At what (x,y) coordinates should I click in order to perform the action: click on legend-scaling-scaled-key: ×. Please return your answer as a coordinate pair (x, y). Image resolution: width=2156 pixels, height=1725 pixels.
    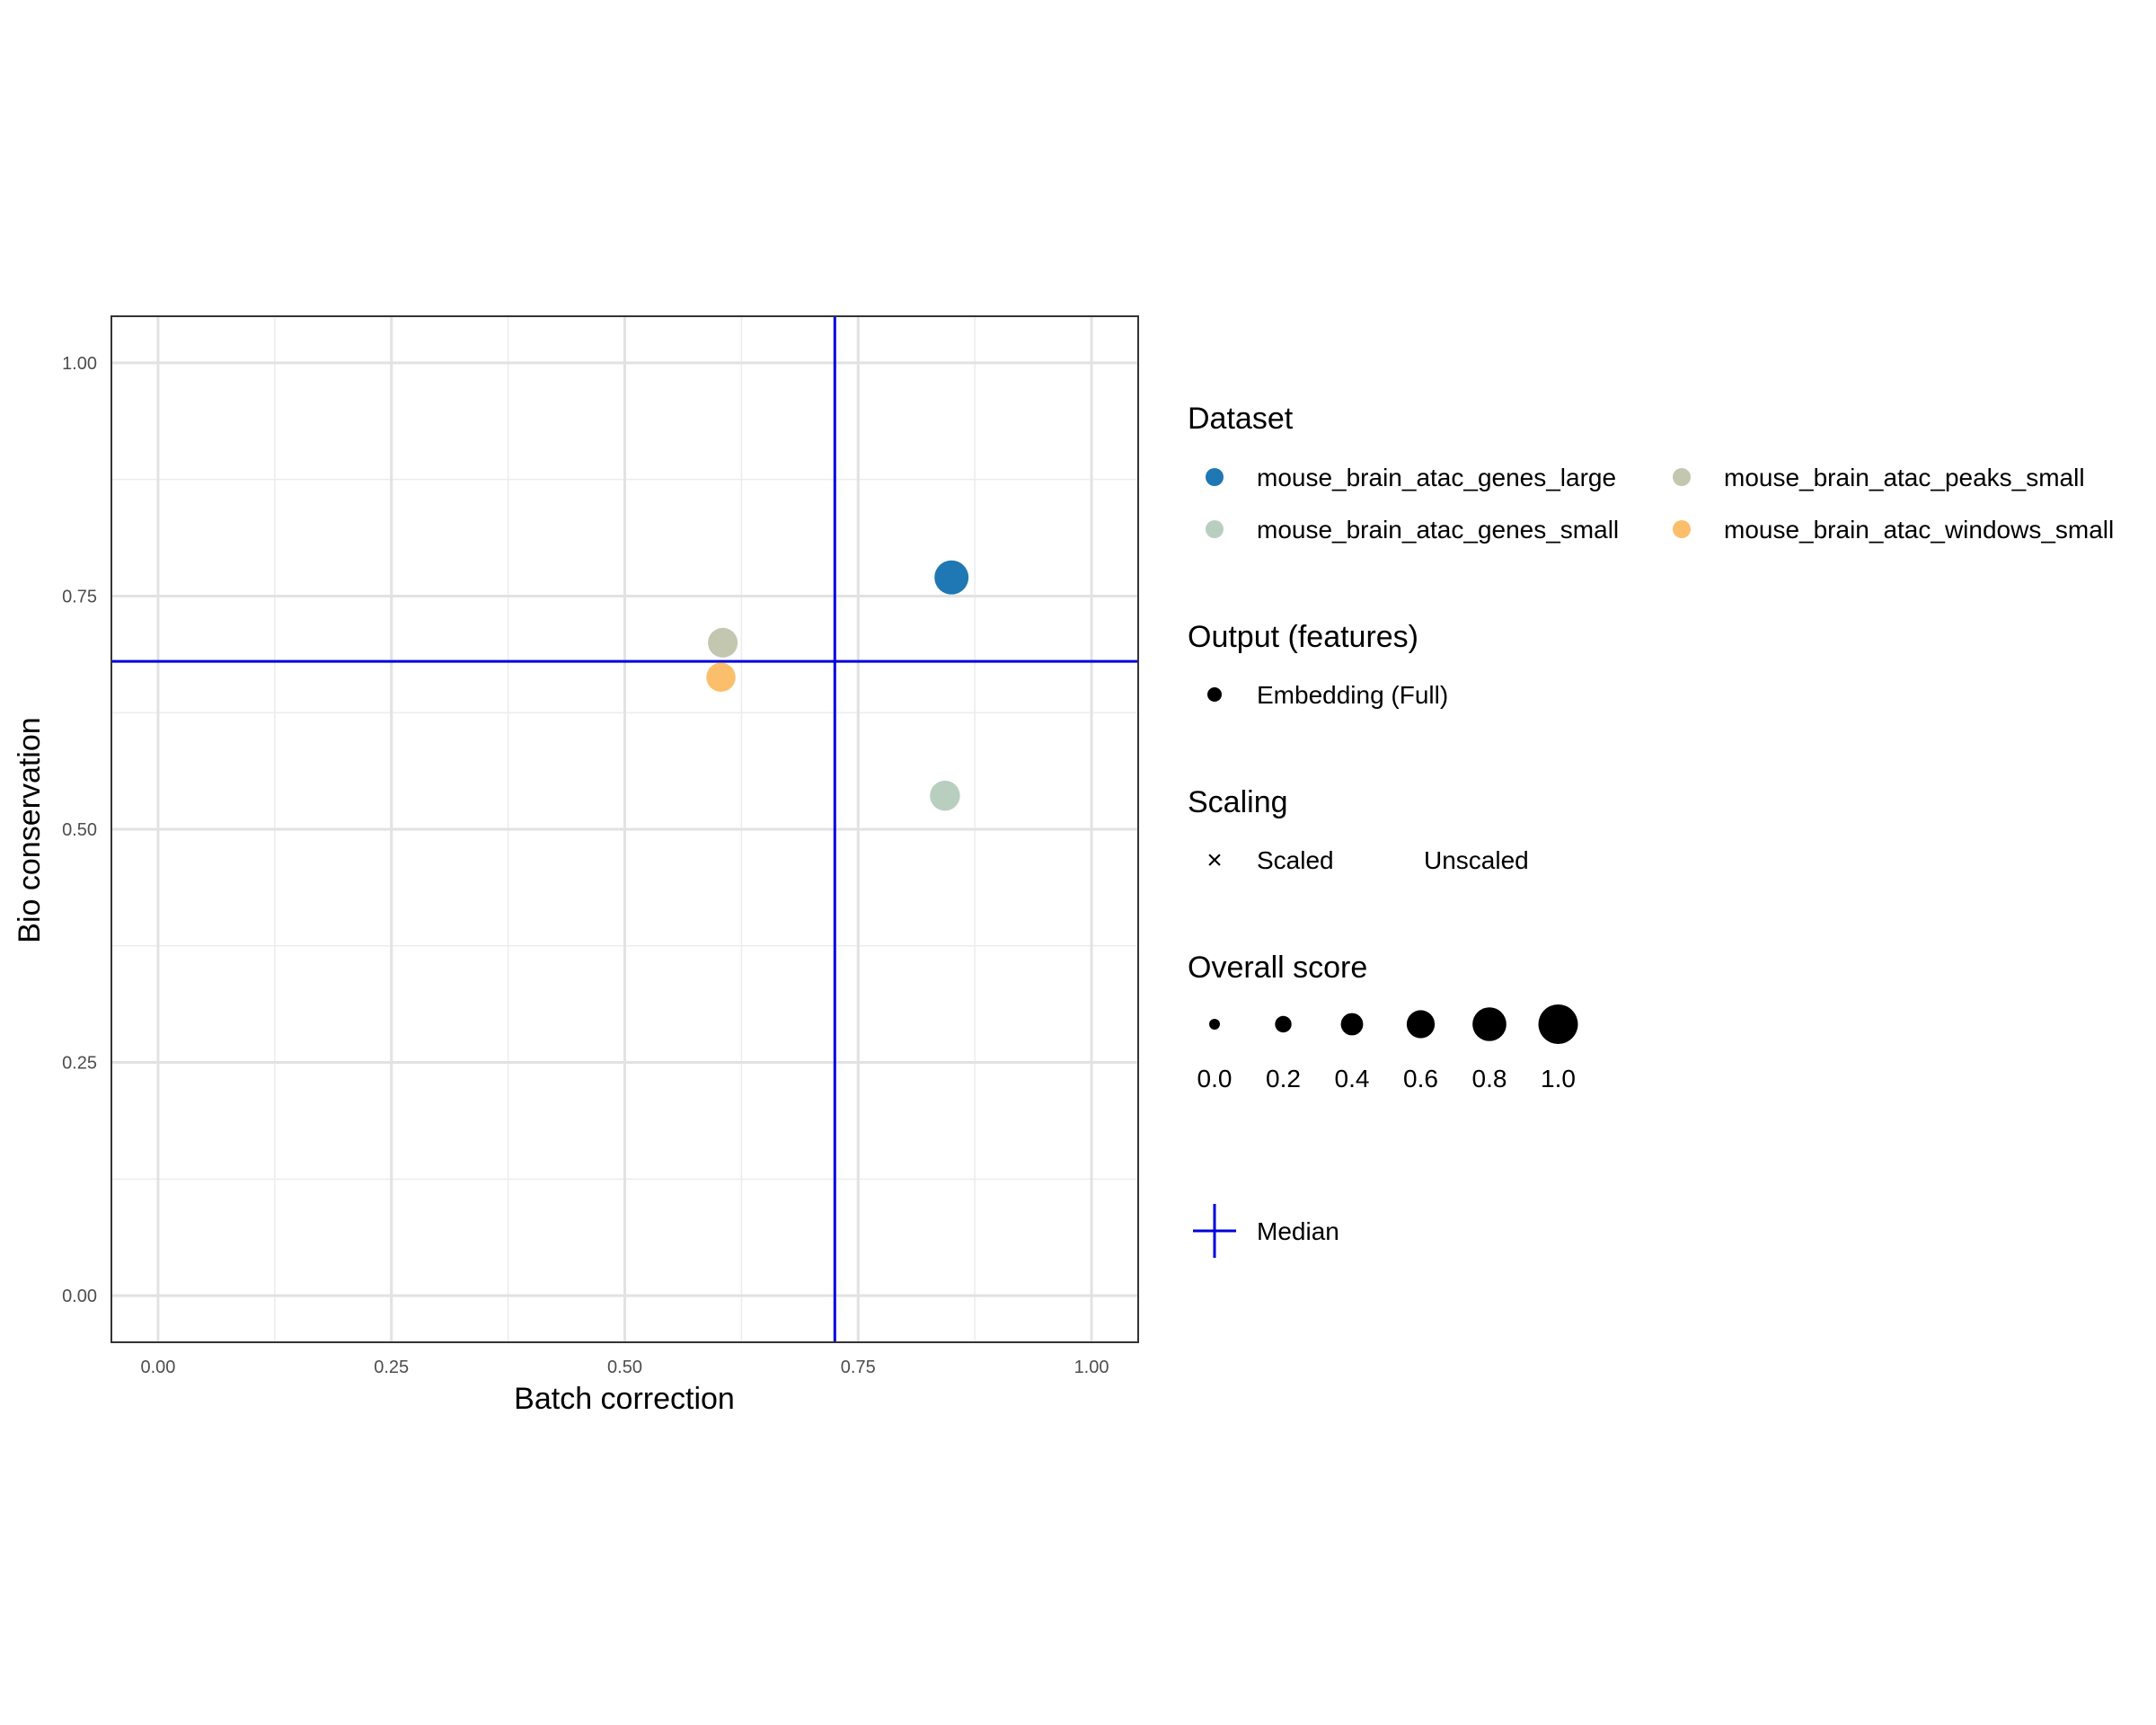
    Looking at the image, I should click on (1215, 860).